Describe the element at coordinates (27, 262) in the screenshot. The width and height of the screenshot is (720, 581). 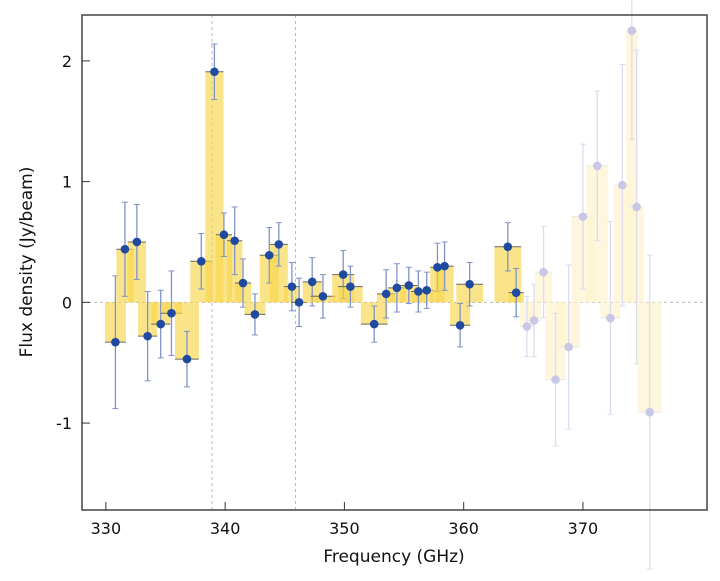
I see `y-axis-label: Flux density (Jy/beam)` at that location.